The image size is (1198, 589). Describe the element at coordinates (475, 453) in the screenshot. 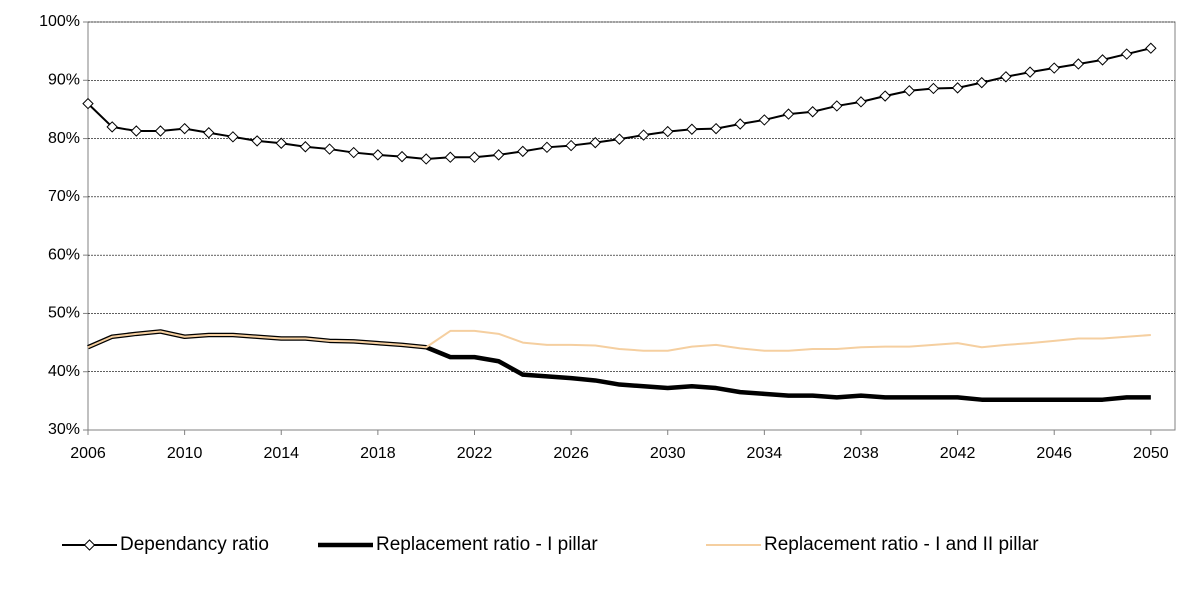

I see `x-tick-label: 2022` at that location.